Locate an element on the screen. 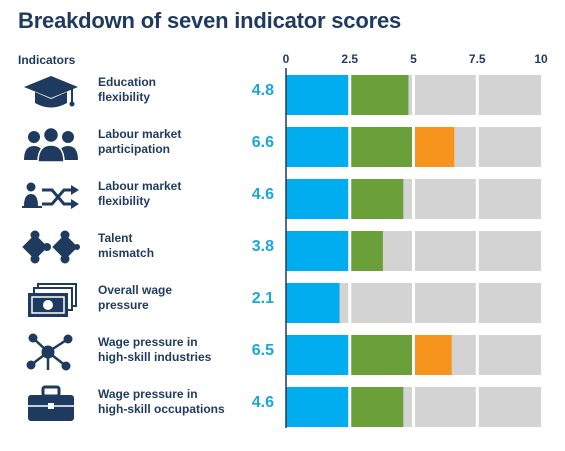 The height and width of the screenshot is (451, 565). indicator-label: Labour market flexibility is located at coordinates (140, 193).